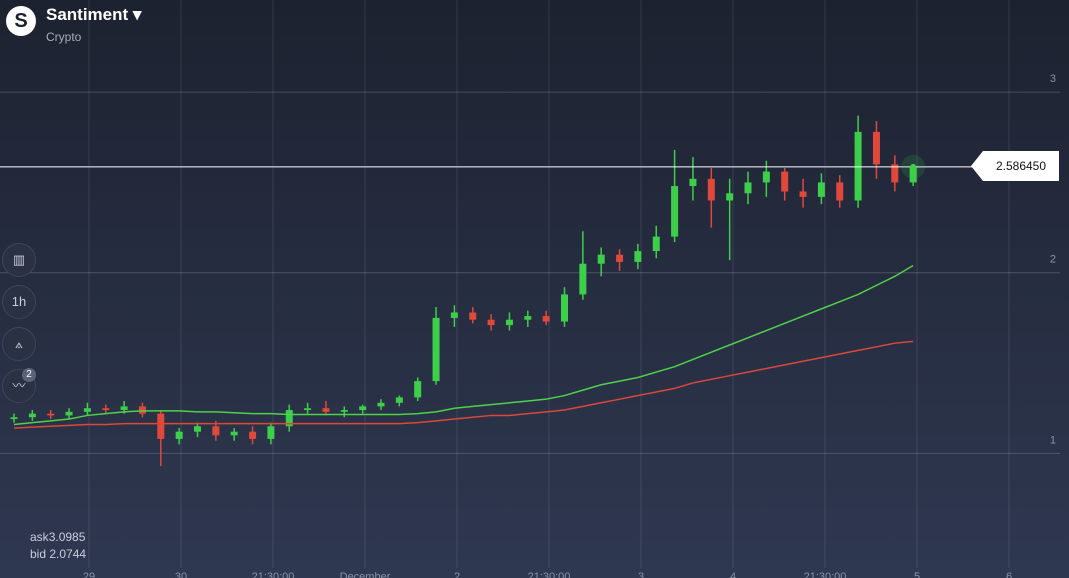 Image resolution: width=1069 pixels, height=578 pixels. What do you see at coordinates (1053, 260) in the screenshot?
I see `y-tick-label: 2` at bounding box center [1053, 260].